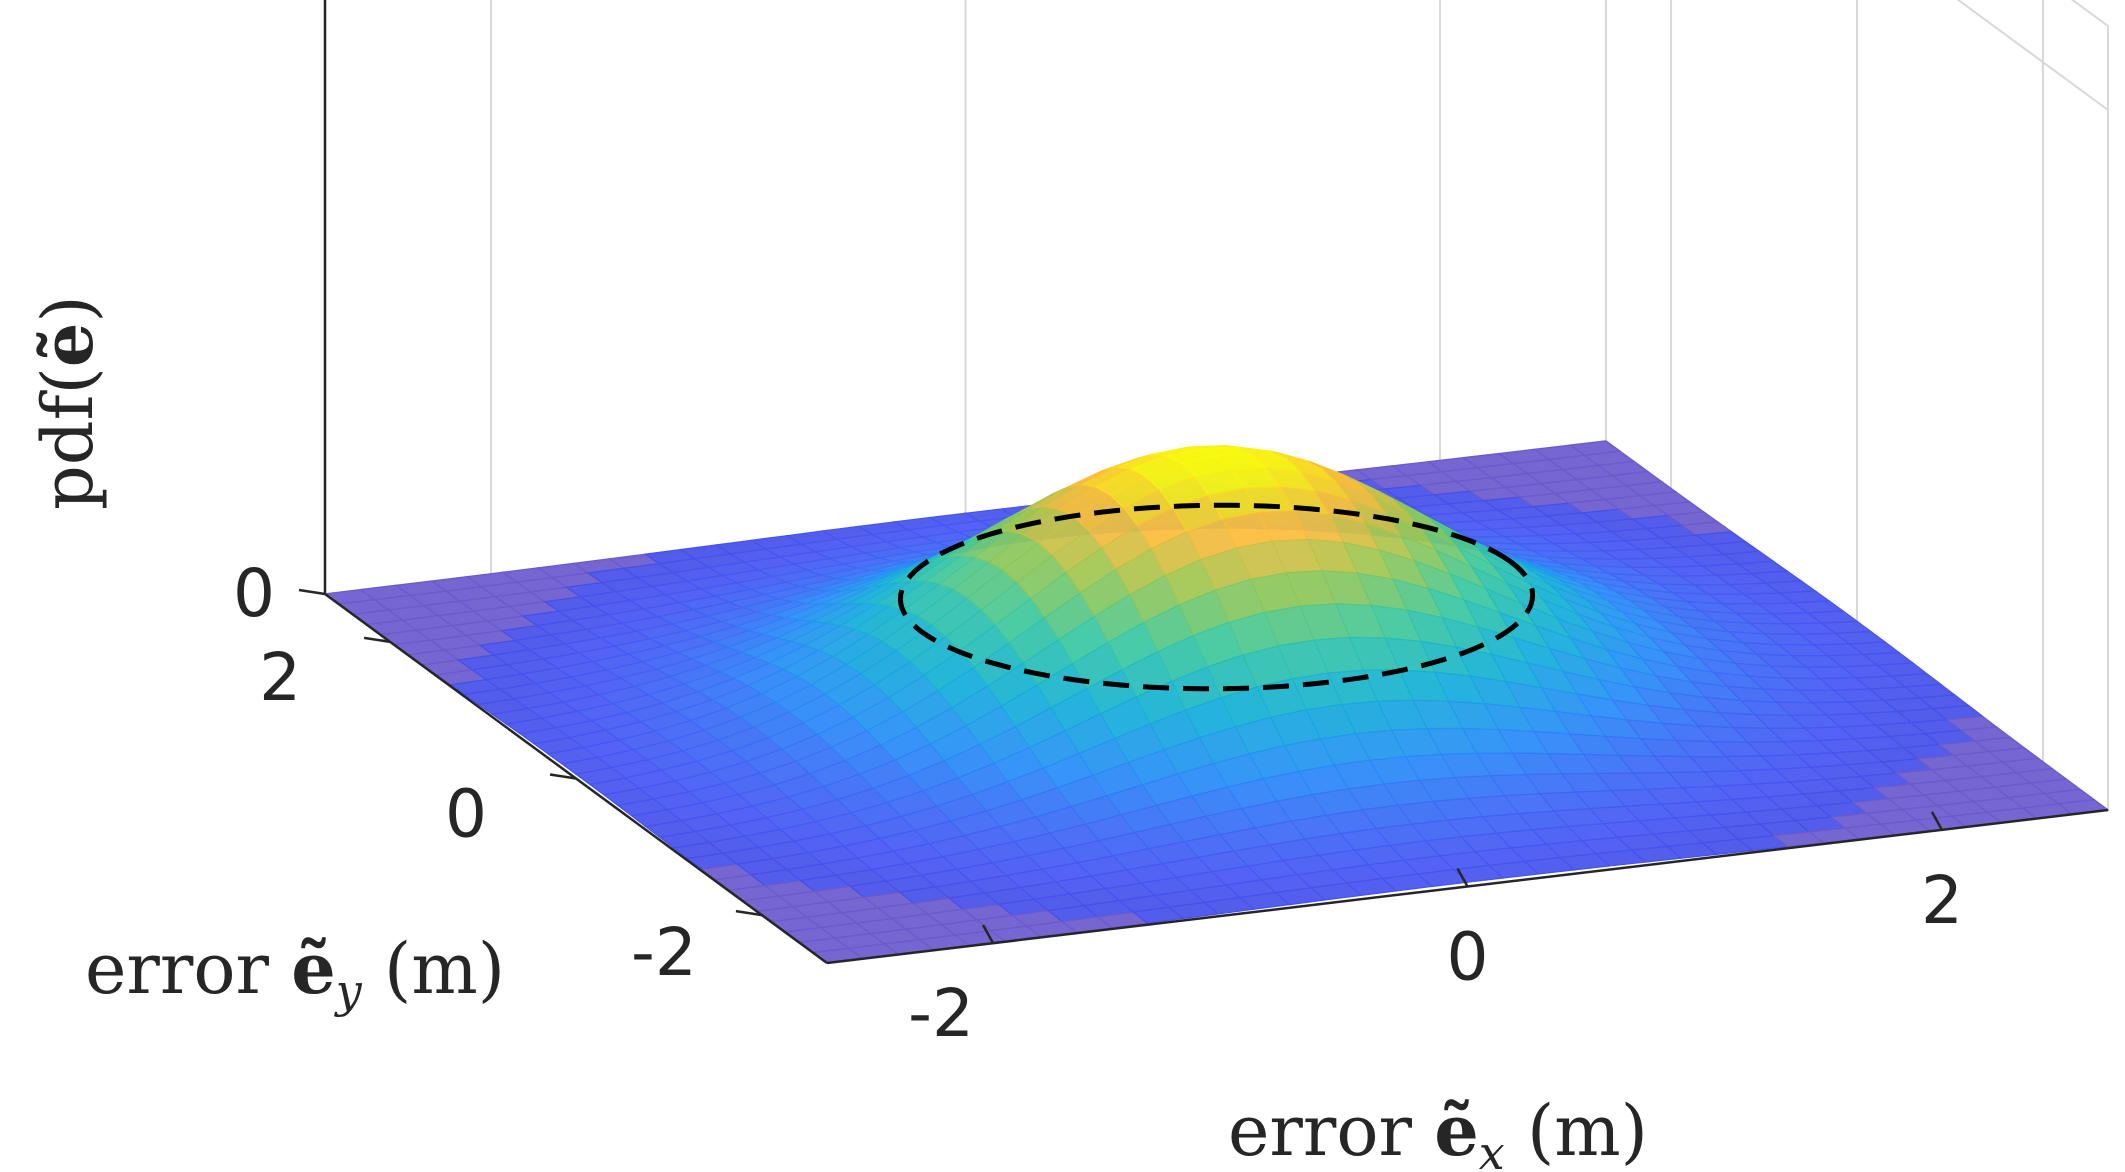 Image resolution: width=2125 pixels, height=1172 pixels. Describe the element at coordinates (67, 402) in the screenshot. I see `z-axis-label: pdf(ẽ)` at that location.